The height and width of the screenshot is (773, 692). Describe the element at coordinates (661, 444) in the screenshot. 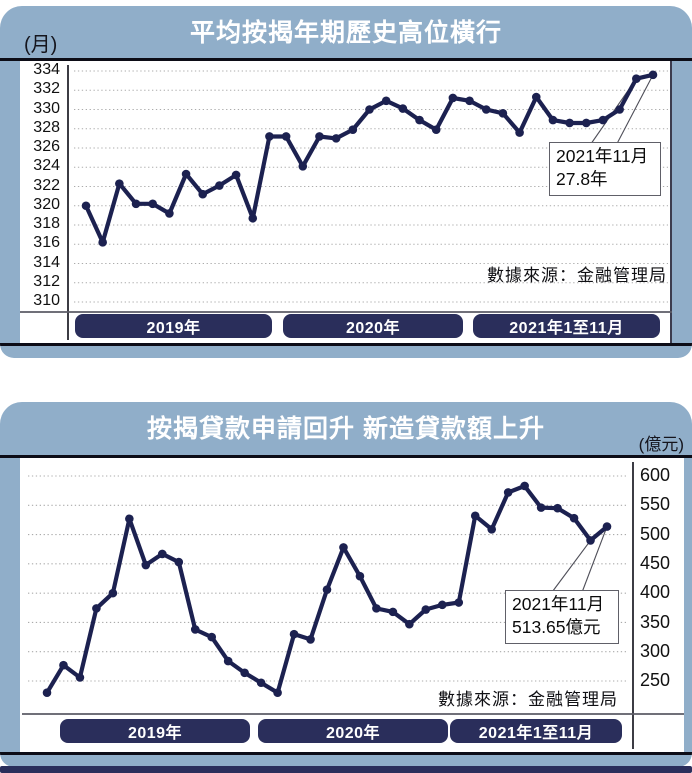

I see `y-axis-unit-label: (億元)` at that location.